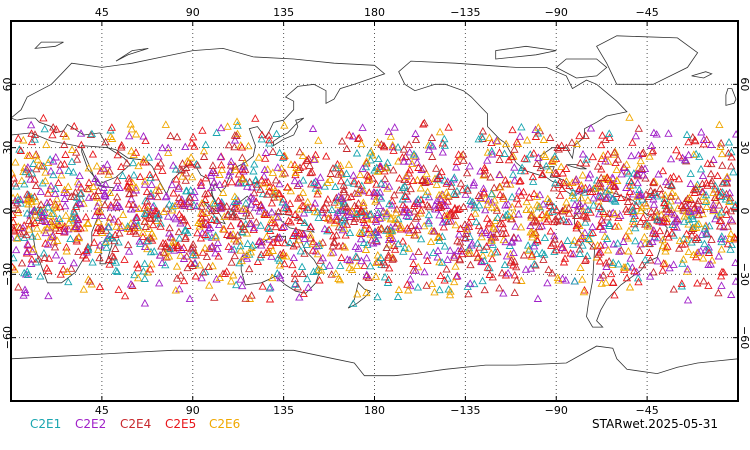 The height and width of the screenshot is (450, 750). I want to click on top-tick-label: −90, so click(556, 12).